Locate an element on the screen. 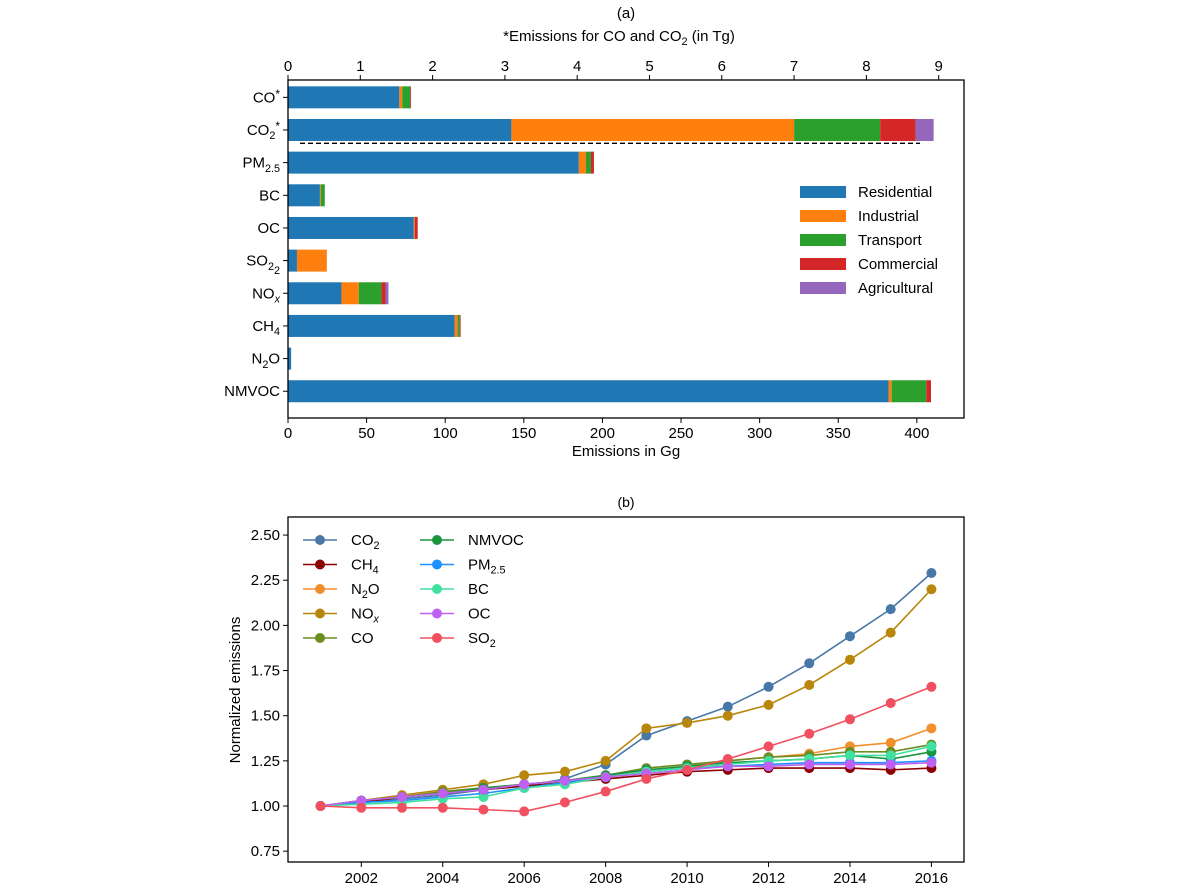 The height and width of the screenshot is (885, 1180). point-so2-2001 is located at coordinates (320, 806).